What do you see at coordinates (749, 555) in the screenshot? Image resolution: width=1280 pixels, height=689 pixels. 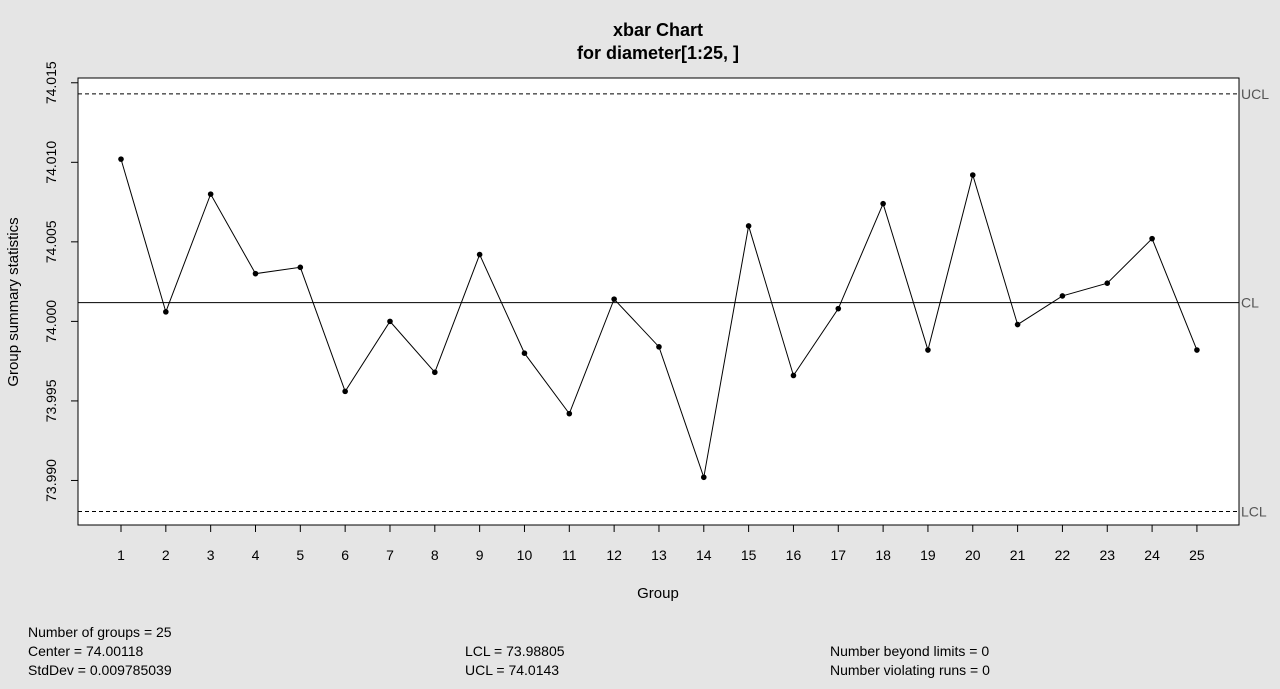 I see `x-tick-label: 15` at bounding box center [749, 555].